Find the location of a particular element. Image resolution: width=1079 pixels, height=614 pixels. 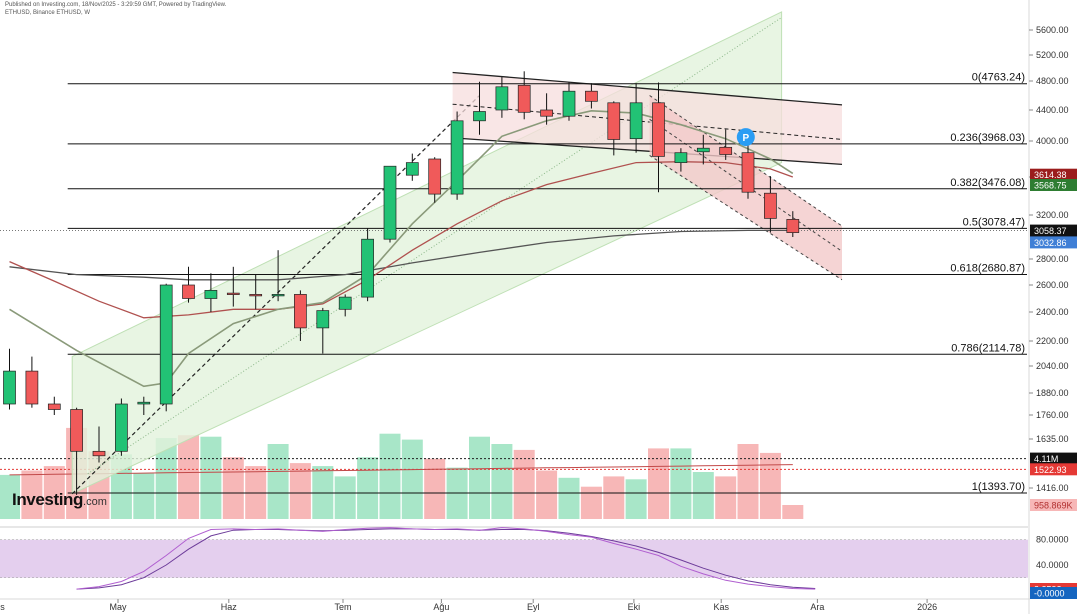

downtrend-lower is located at coordinates (746, 217).